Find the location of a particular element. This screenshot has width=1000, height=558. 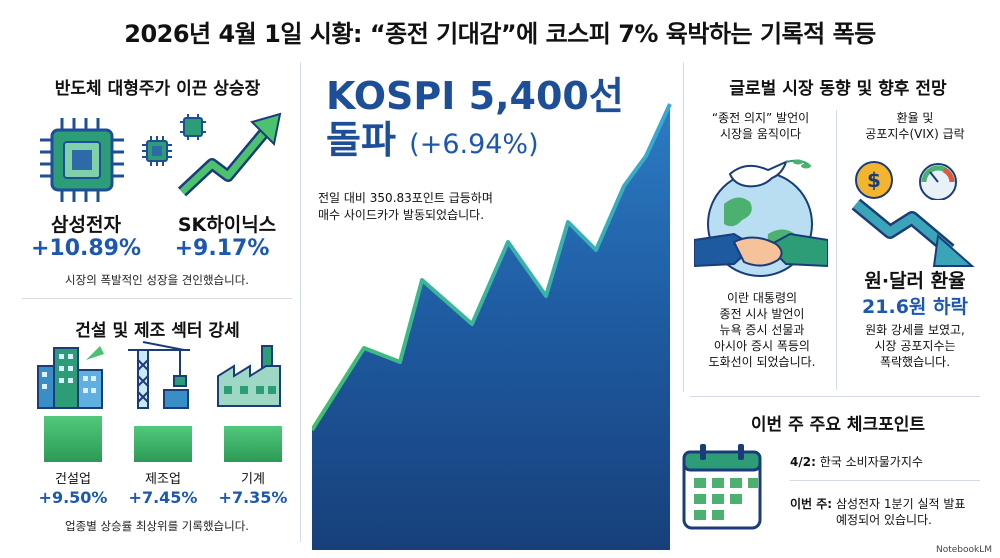

calendar-icon is located at coordinates (722, 487).